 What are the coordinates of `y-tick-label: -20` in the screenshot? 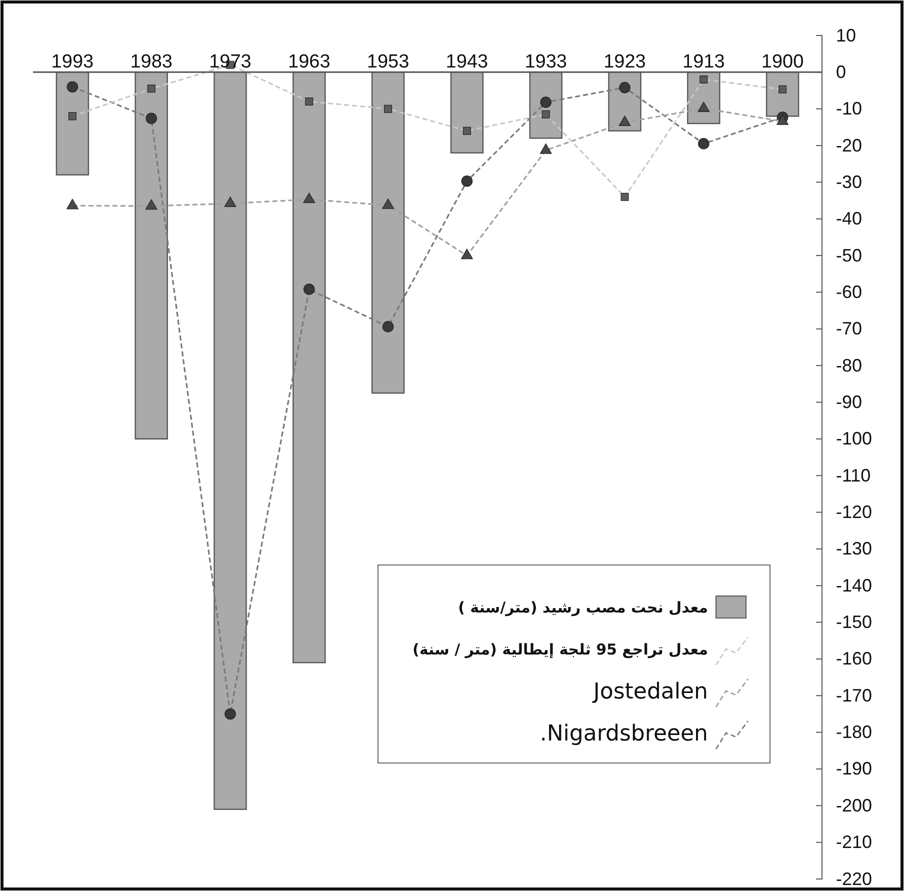 It's located at (849, 145).